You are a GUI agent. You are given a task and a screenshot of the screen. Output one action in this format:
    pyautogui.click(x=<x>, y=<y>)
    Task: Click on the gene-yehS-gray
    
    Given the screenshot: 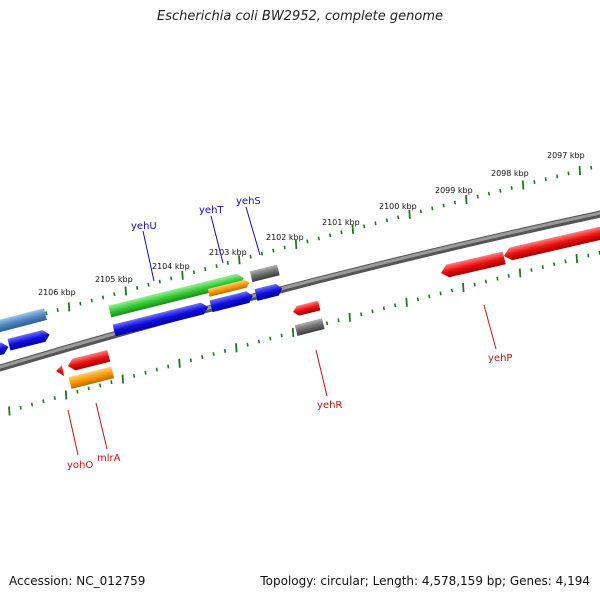 What is the action you would take?
    pyautogui.click(x=264, y=273)
    